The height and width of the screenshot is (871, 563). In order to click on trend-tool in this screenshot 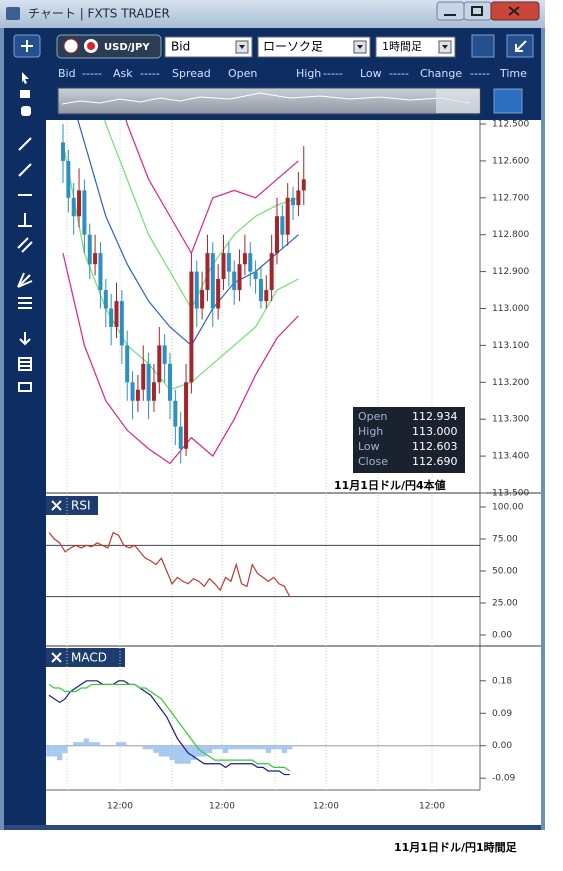, I will do `click(25, 144)`.